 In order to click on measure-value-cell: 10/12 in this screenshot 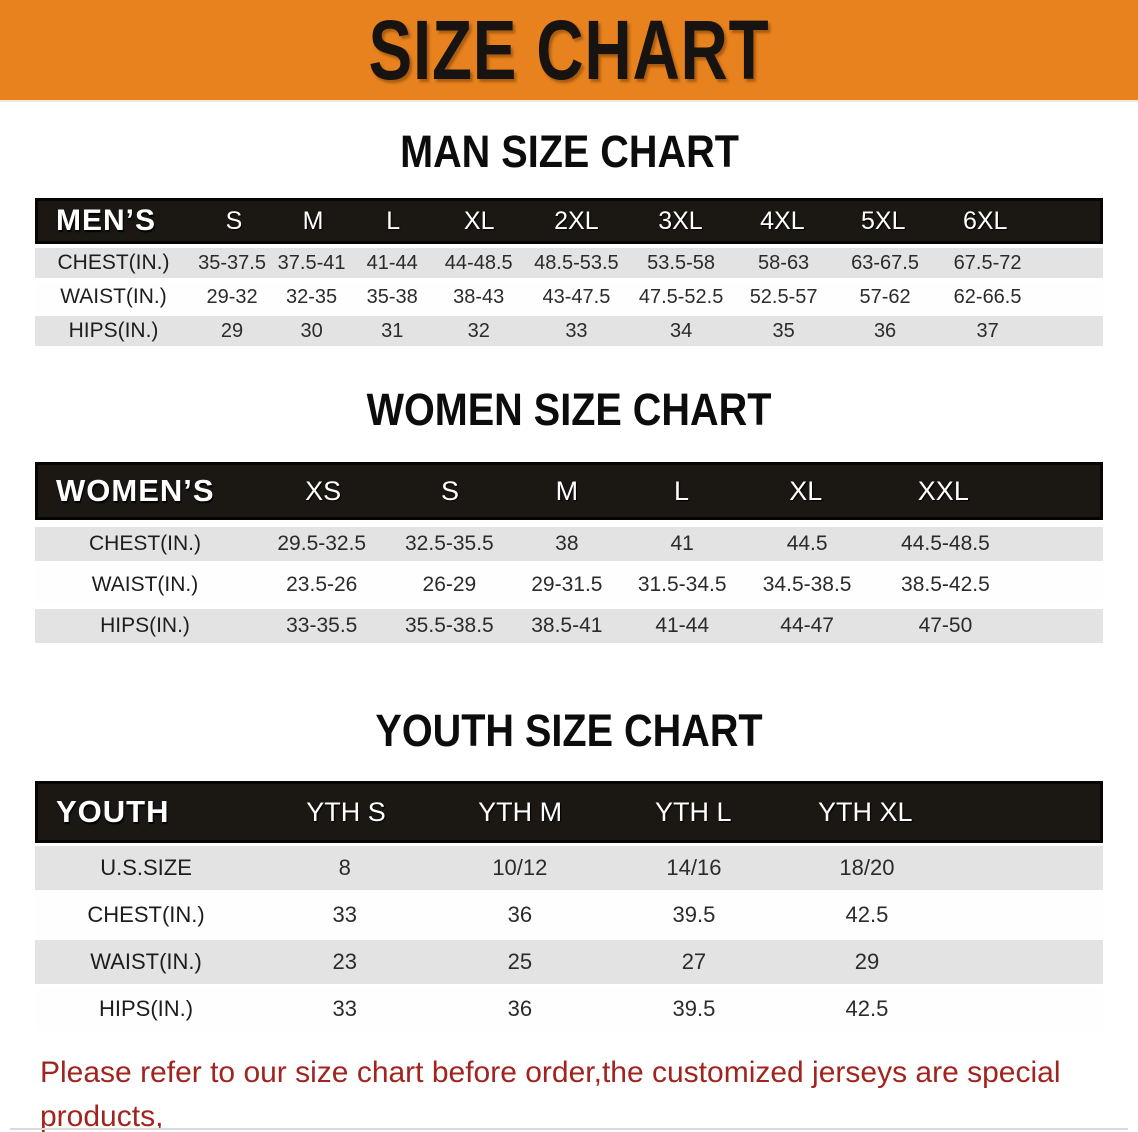, I will do `click(520, 867)`.